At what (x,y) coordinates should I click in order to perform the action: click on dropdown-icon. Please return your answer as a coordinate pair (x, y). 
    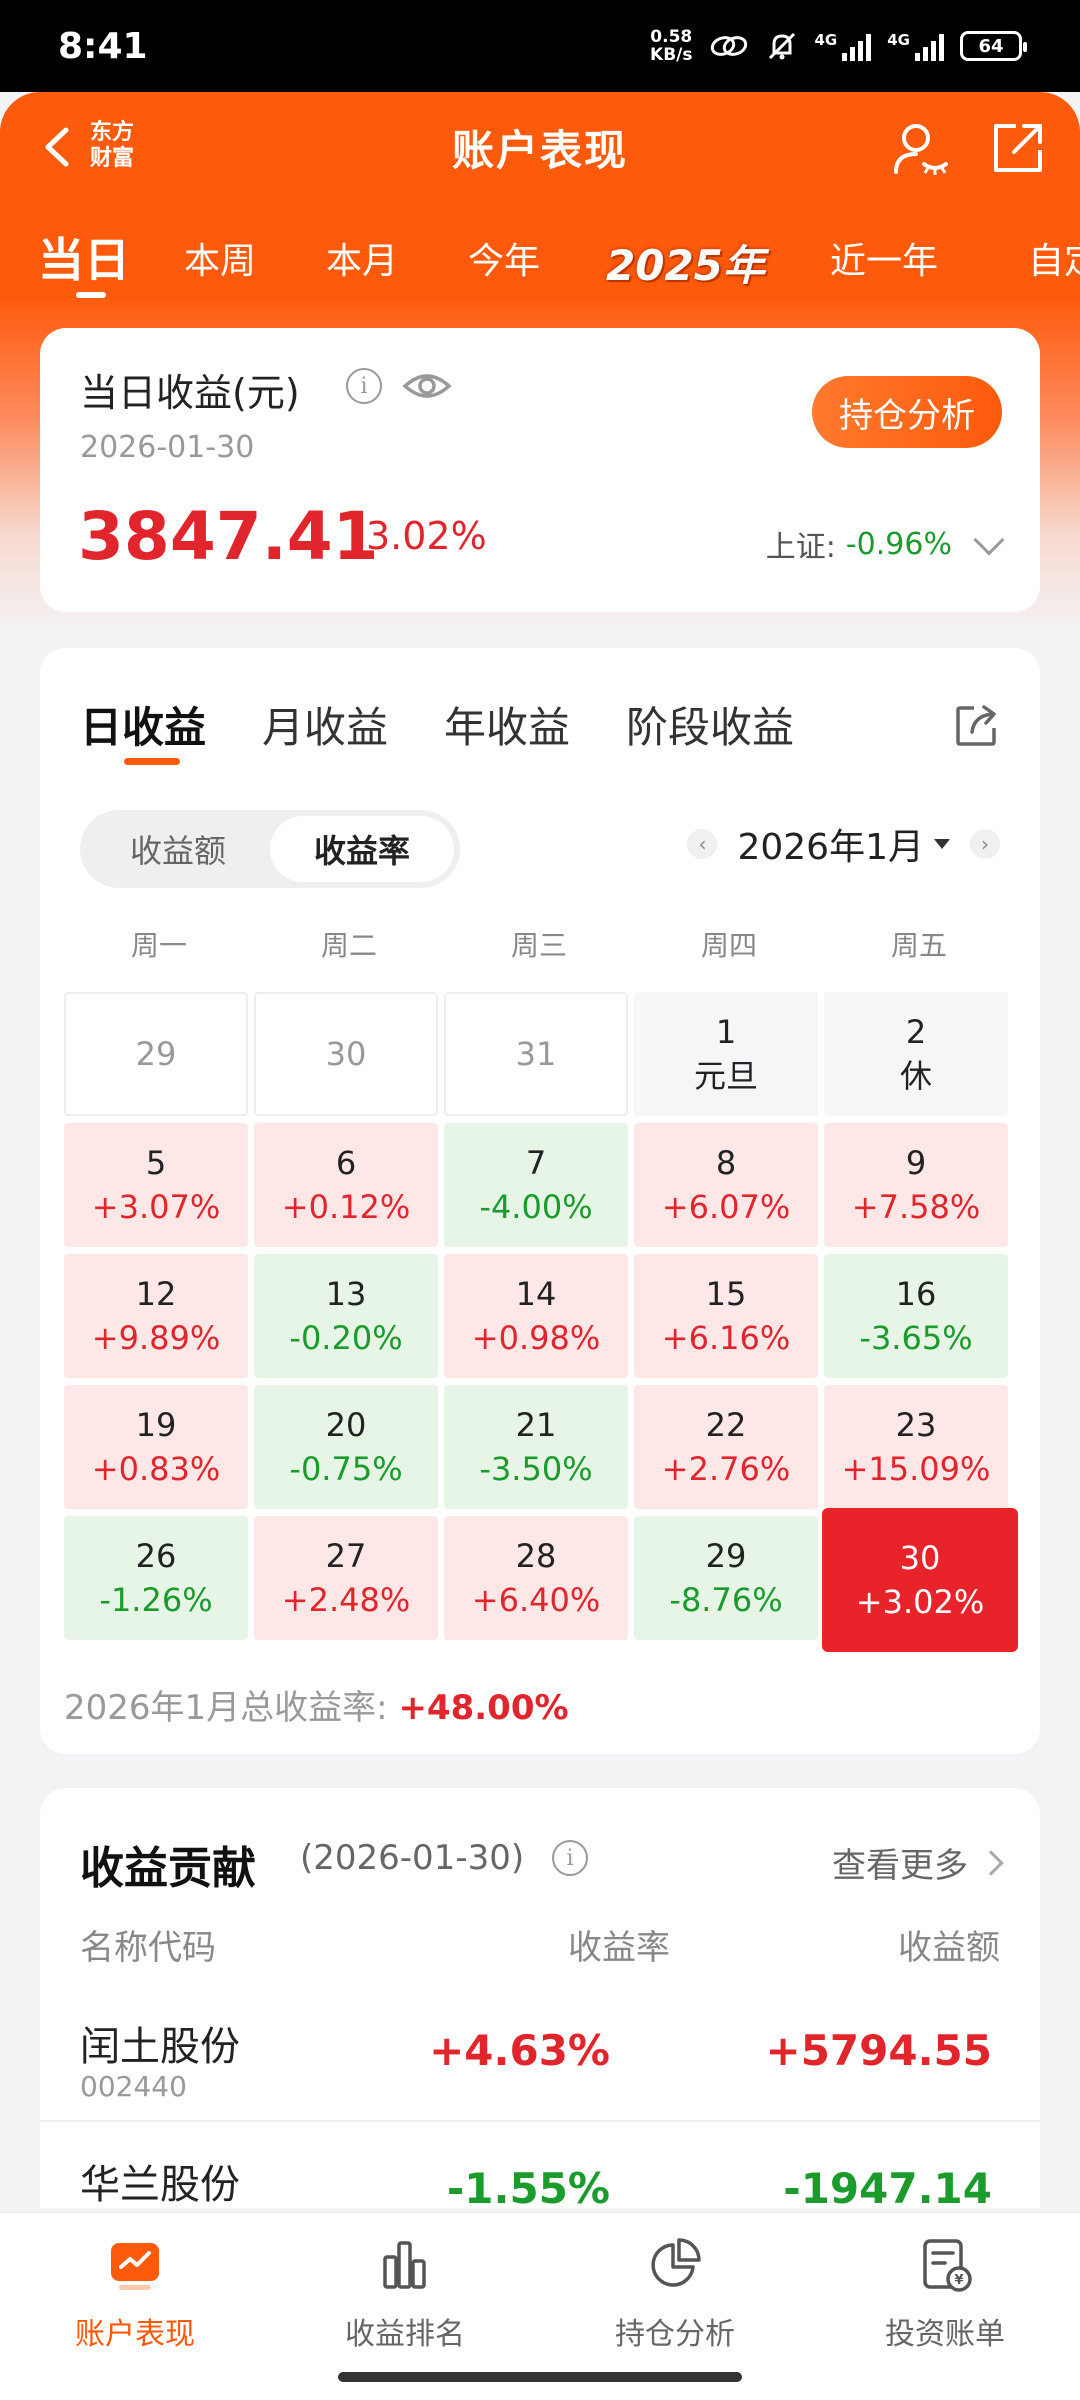
    Looking at the image, I should click on (942, 844).